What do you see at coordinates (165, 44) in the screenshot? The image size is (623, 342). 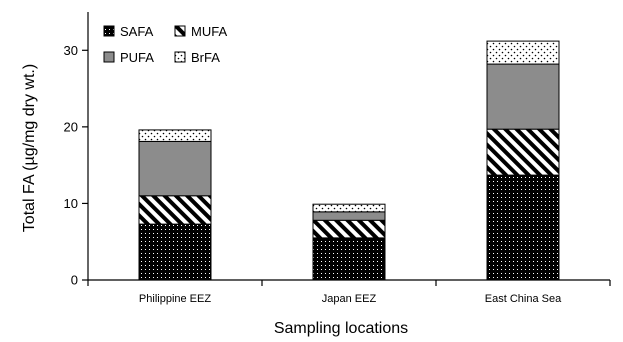 I see `legend: SAFA MUFA PUFA BrFA` at bounding box center [165, 44].